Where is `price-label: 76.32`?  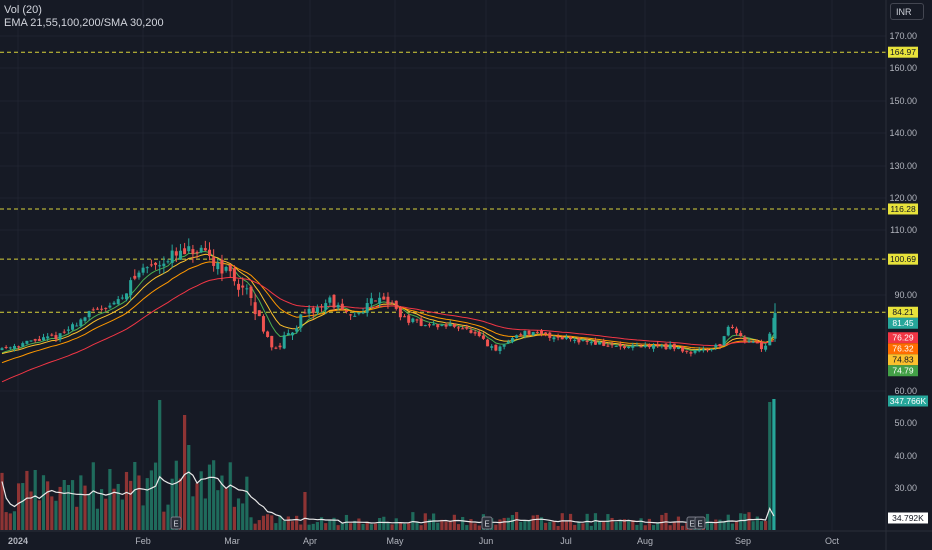 price-label: 76.32 is located at coordinates (903, 349).